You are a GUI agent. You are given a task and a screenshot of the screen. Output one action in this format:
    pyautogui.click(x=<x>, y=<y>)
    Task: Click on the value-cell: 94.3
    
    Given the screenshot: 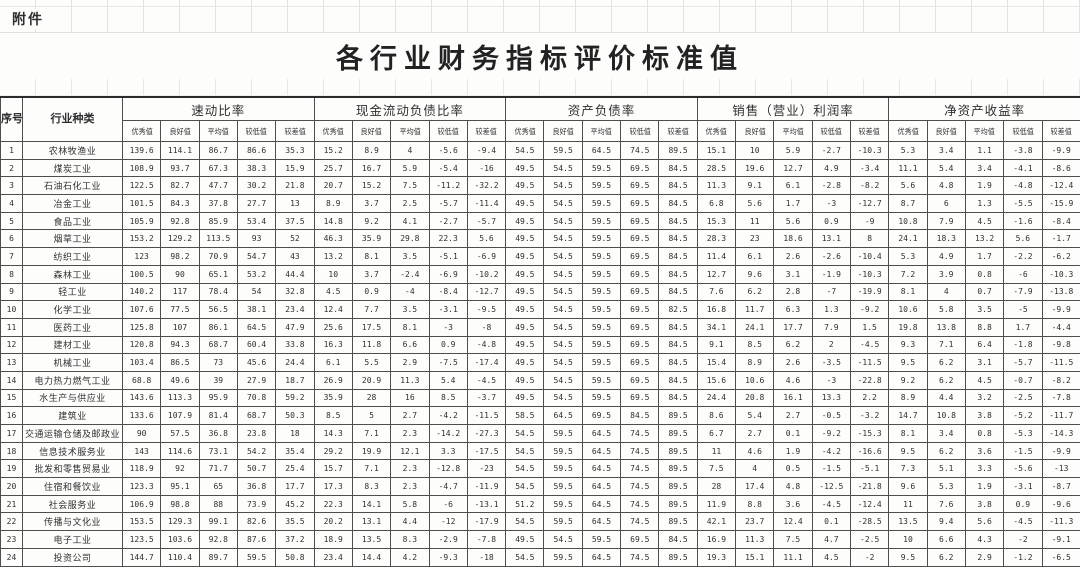 What is the action you would take?
    pyautogui.click(x=180, y=345)
    